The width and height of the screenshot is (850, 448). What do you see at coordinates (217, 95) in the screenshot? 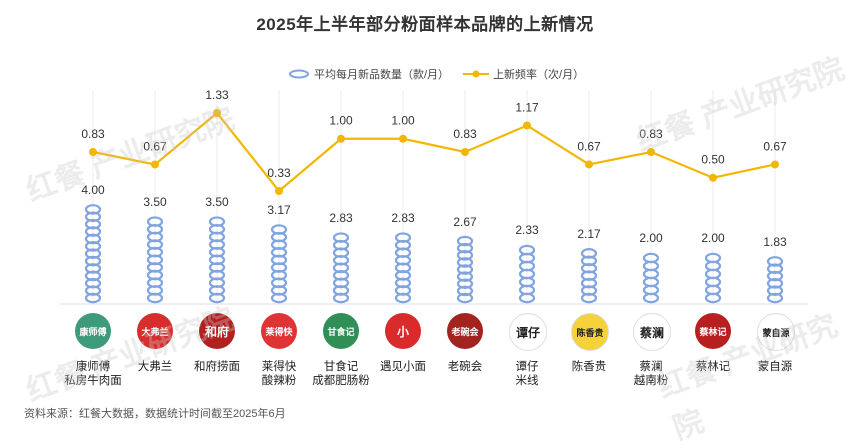
I see `line-value-label: 1.33` at bounding box center [217, 95].